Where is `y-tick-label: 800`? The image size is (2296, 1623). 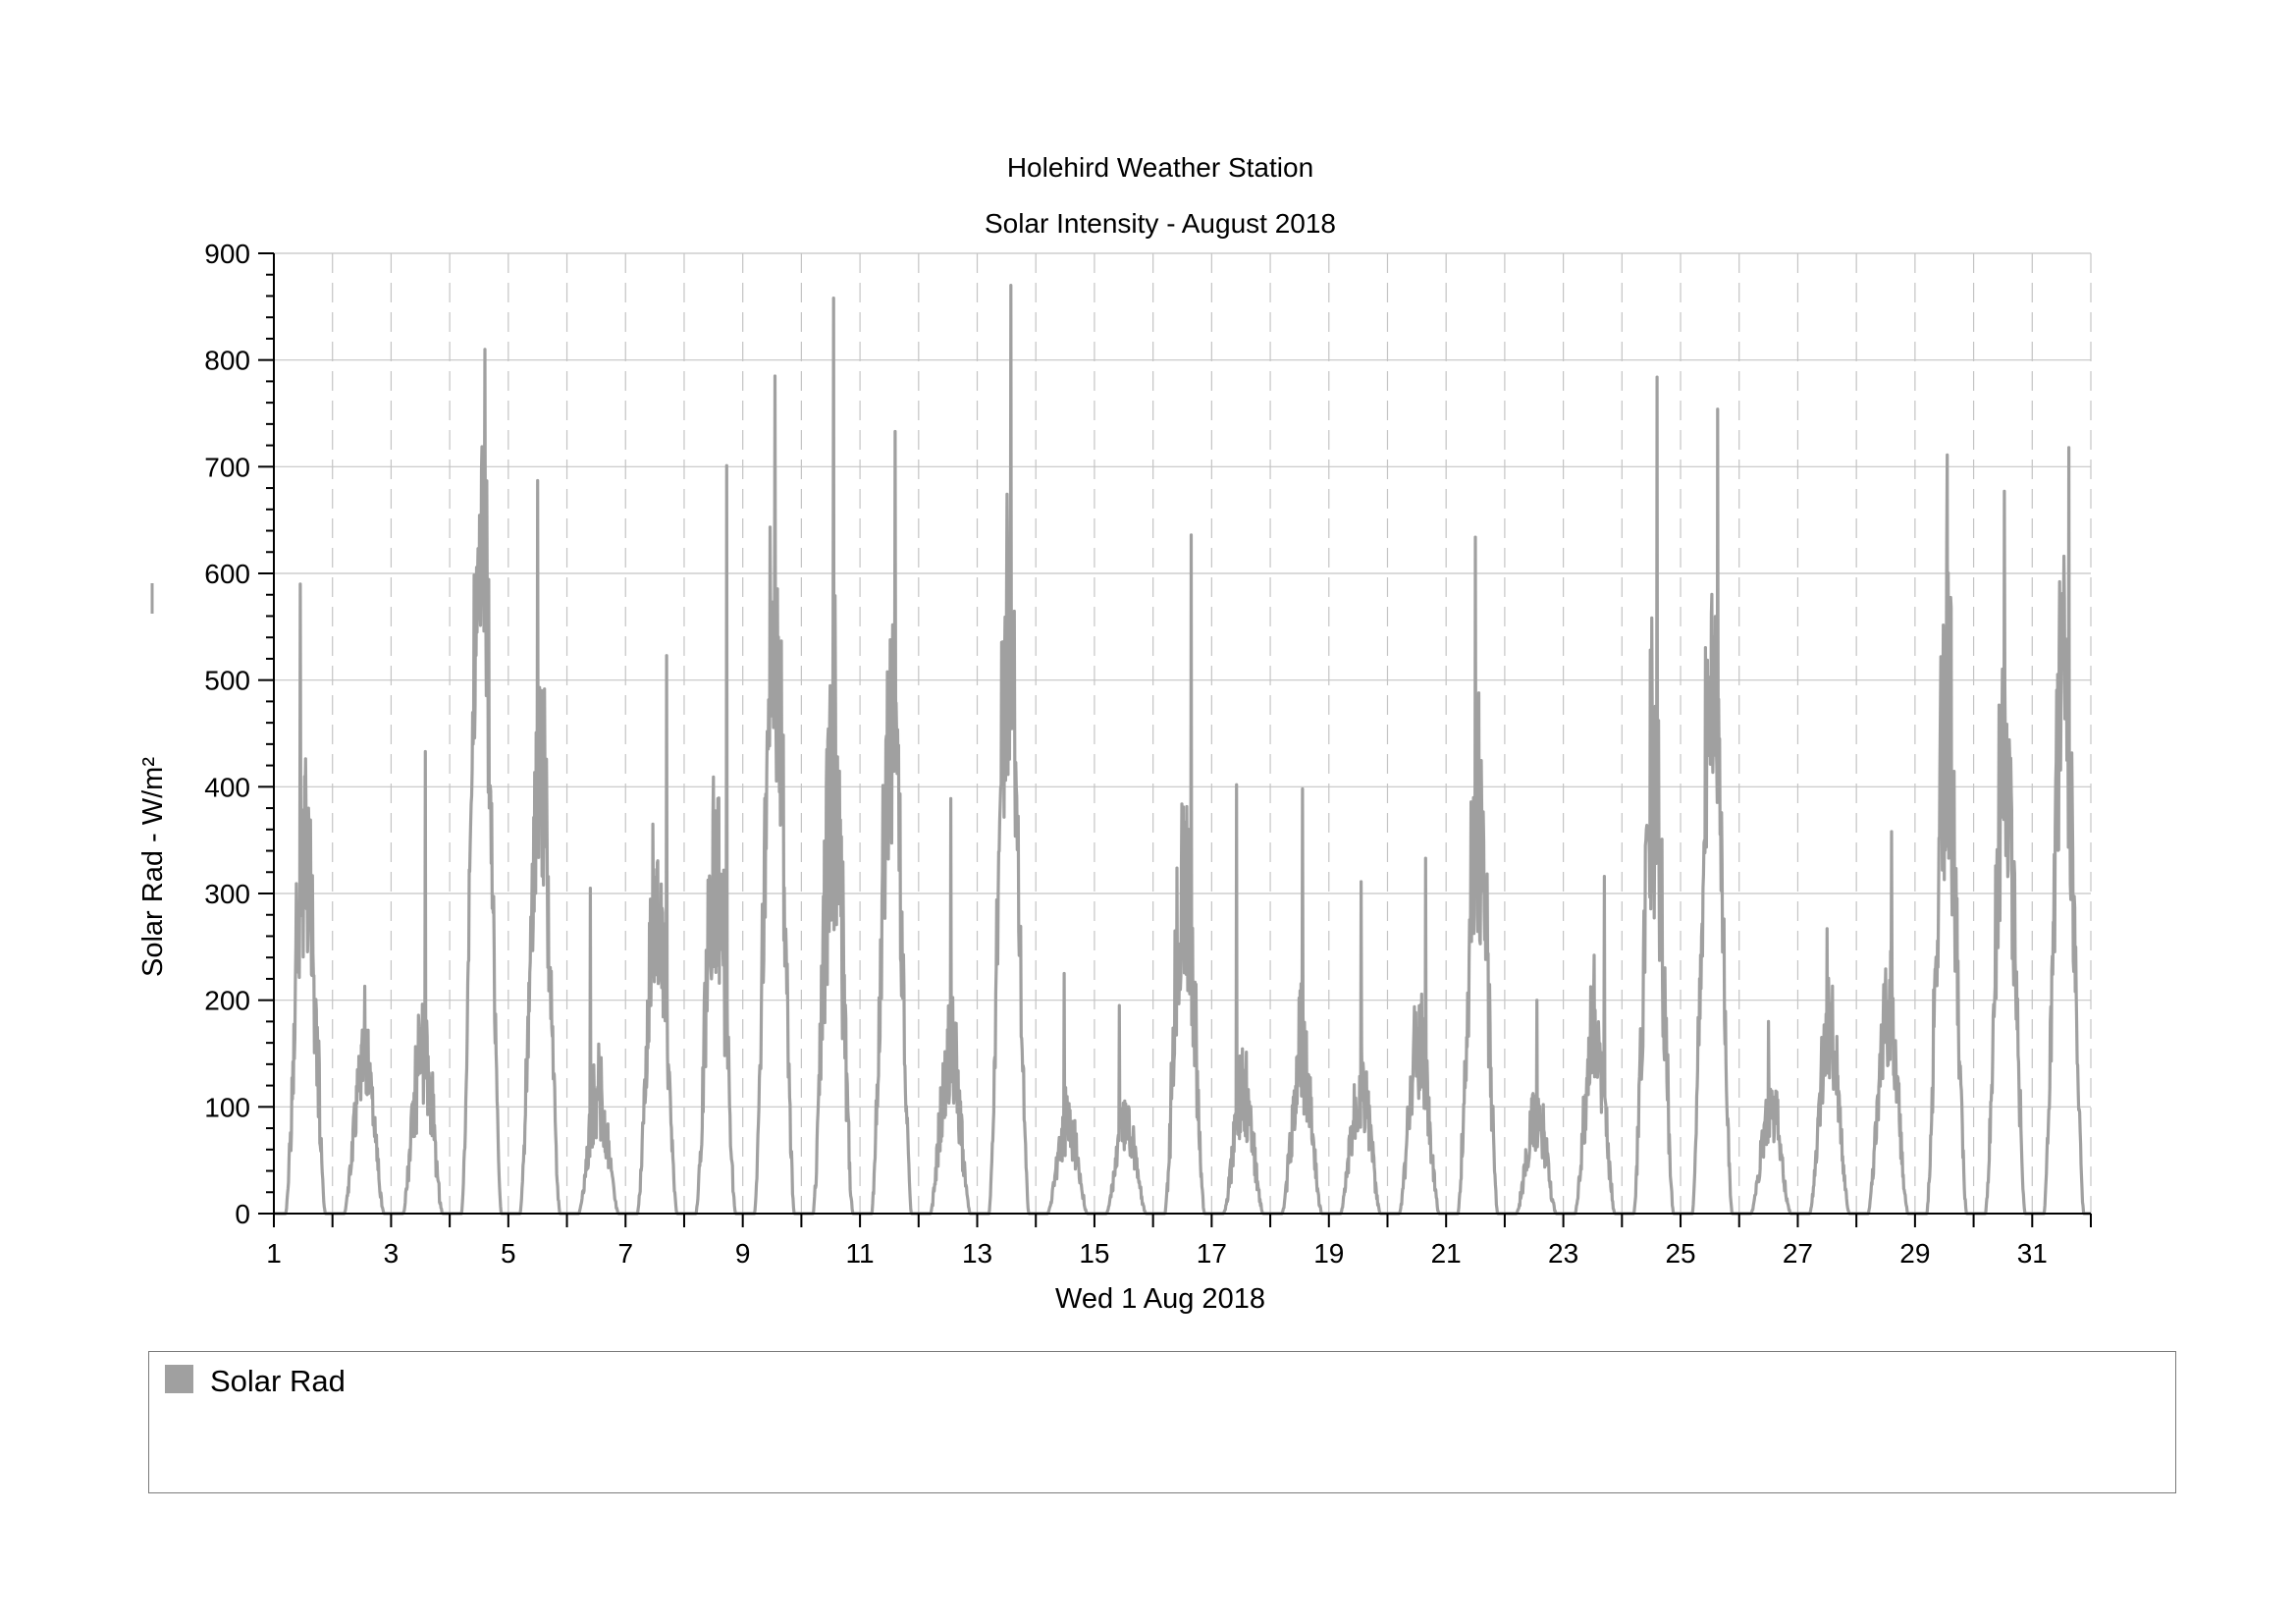 y-tick-label: 800 is located at coordinates (227, 361).